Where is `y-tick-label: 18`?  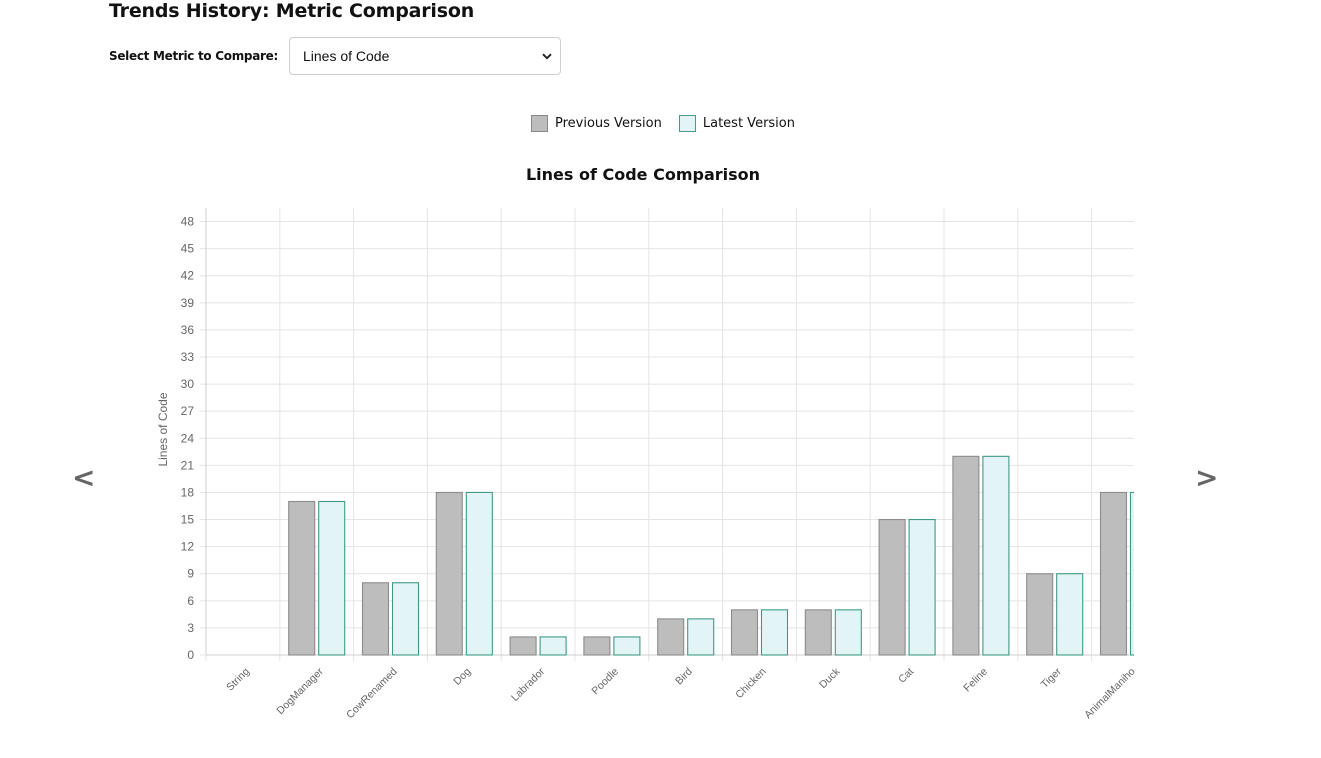
y-tick-label: 18 is located at coordinates (188, 492).